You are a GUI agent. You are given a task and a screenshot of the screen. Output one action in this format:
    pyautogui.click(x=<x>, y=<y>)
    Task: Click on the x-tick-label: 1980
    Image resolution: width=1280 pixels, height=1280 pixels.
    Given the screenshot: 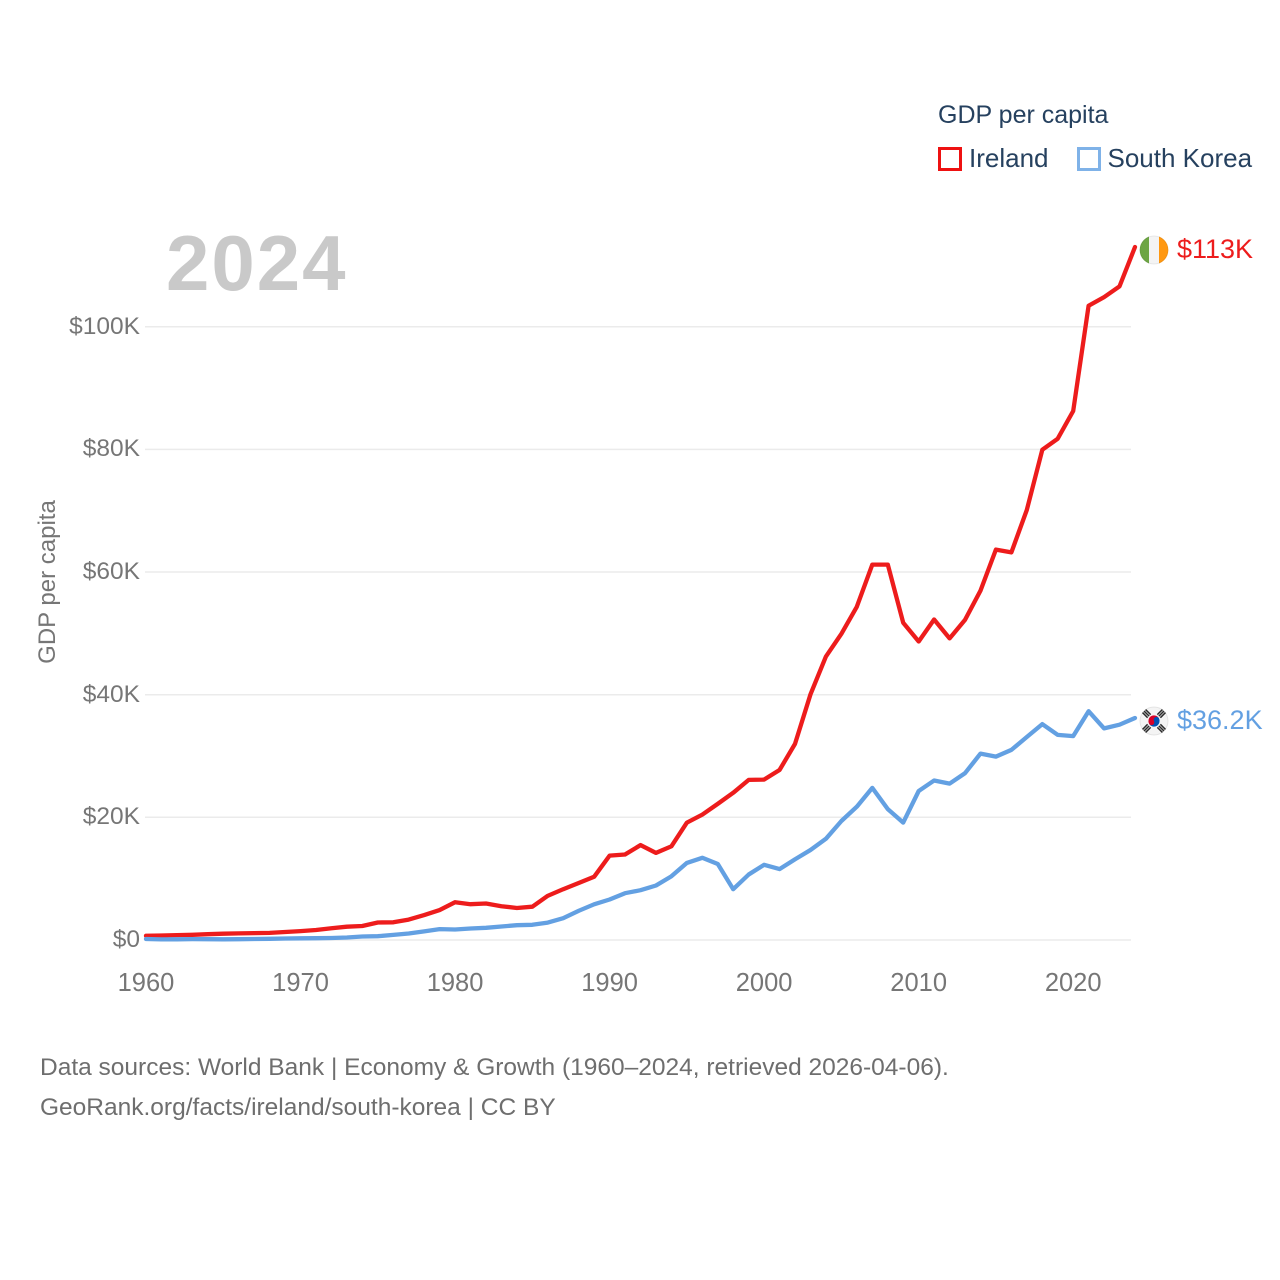 What is the action you would take?
    pyautogui.click(x=455, y=983)
    